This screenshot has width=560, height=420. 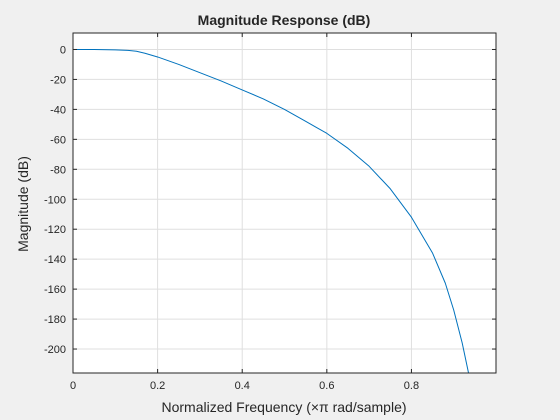 I want to click on y-axis-label: Magnitude (dB), so click(x=23, y=204).